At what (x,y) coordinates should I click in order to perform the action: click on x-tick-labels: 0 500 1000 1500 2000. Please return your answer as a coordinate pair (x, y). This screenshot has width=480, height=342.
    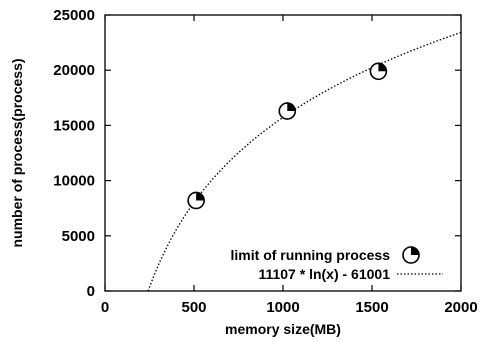
    Looking at the image, I should click on (289, 307).